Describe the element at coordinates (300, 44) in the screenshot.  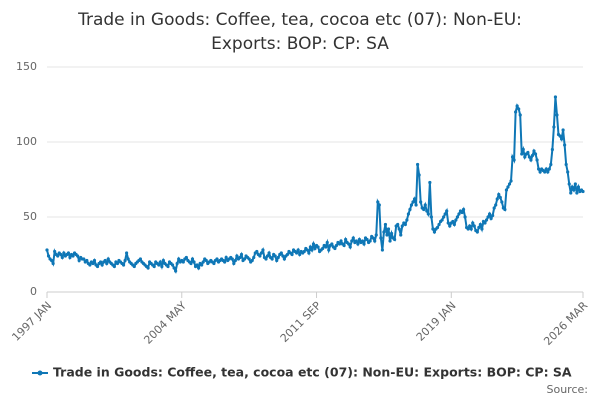
I see `chart-title: Exports: BOP: CP: SA` at that location.